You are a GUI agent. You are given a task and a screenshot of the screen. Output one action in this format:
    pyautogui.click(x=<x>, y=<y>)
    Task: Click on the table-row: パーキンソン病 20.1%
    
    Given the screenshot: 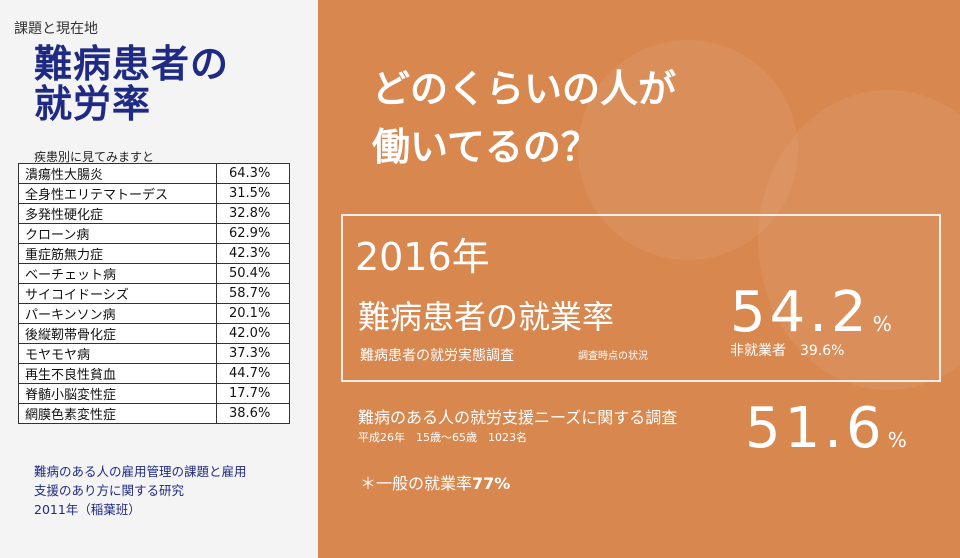 What is the action you would take?
    pyautogui.click(x=154, y=313)
    